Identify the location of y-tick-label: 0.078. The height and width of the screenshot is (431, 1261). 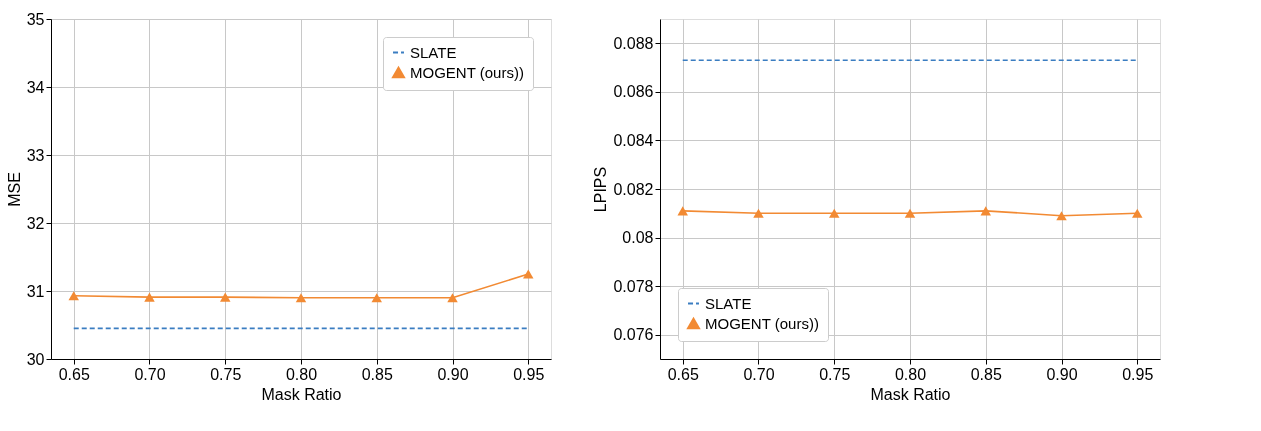
(633, 286).